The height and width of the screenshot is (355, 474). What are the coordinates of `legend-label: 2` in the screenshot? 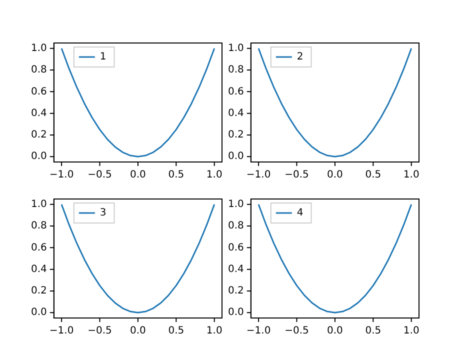 It's located at (300, 57).